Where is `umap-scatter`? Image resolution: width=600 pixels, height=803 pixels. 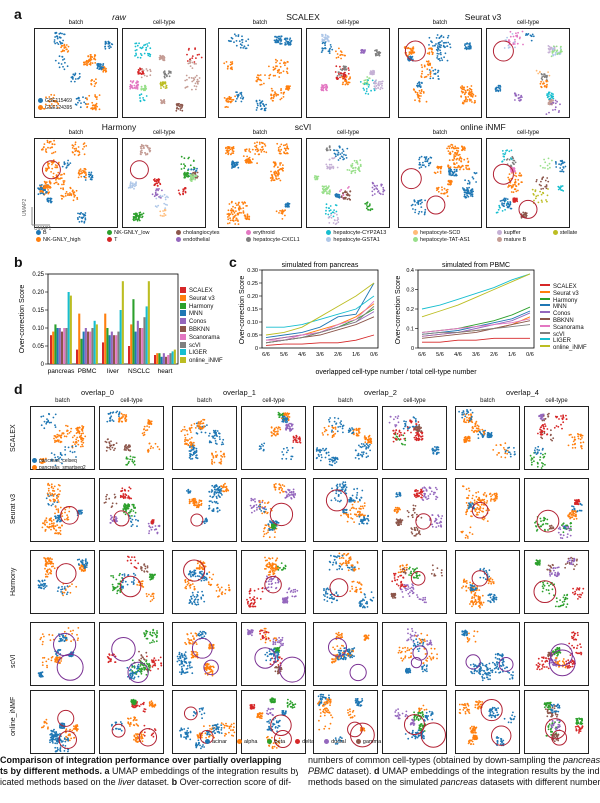
umap-scatter is located at coordinates (352, 64).